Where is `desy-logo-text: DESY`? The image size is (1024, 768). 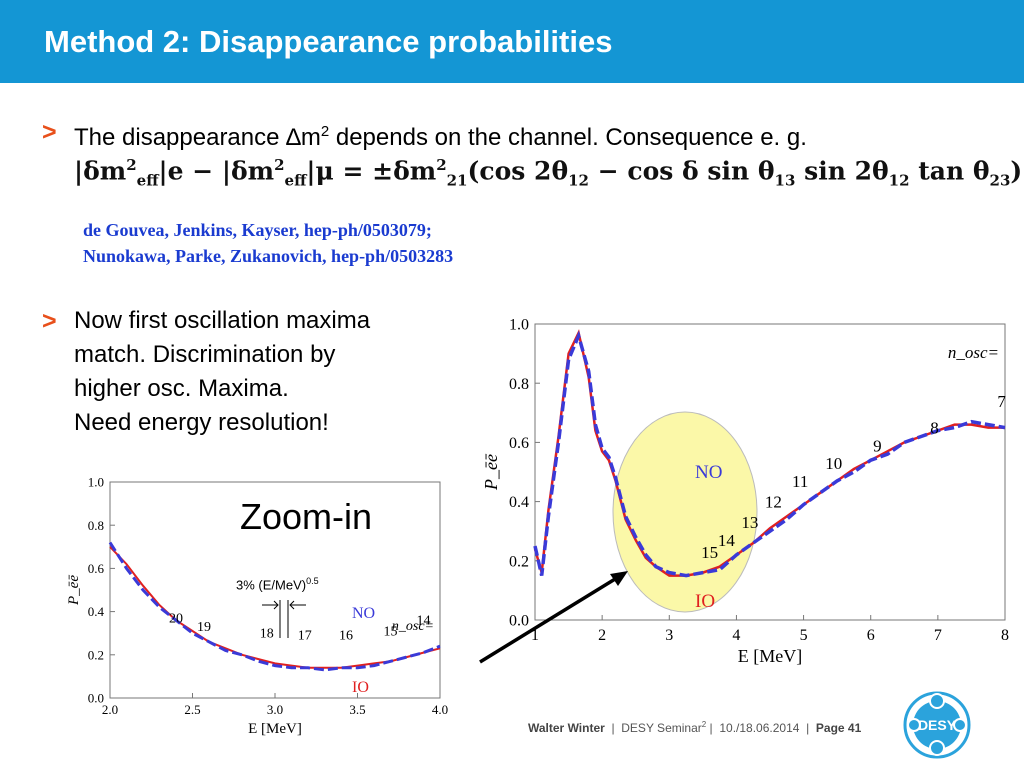 desy-logo-text: DESY is located at coordinates (937, 725).